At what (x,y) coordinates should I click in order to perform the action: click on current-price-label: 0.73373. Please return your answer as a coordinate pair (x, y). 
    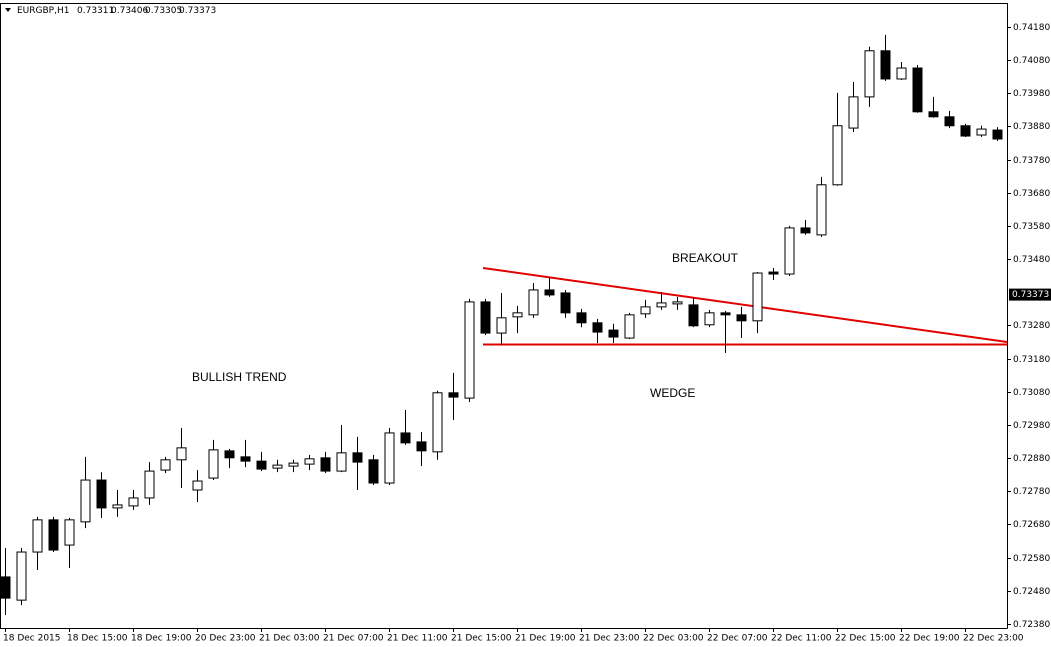
    Looking at the image, I should click on (1030, 295).